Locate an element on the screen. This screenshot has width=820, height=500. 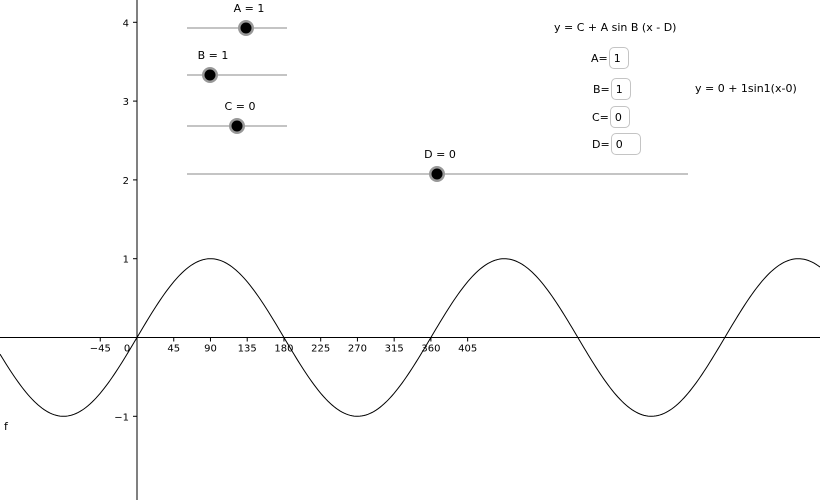
input-row-b: B= is located at coordinates (612, 89).